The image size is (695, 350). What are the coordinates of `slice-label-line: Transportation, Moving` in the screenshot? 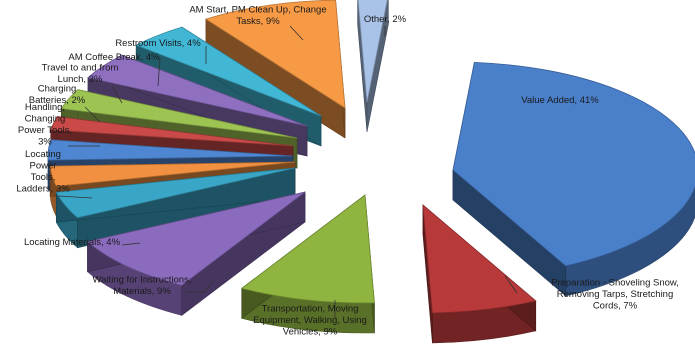 It's located at (310, 309).